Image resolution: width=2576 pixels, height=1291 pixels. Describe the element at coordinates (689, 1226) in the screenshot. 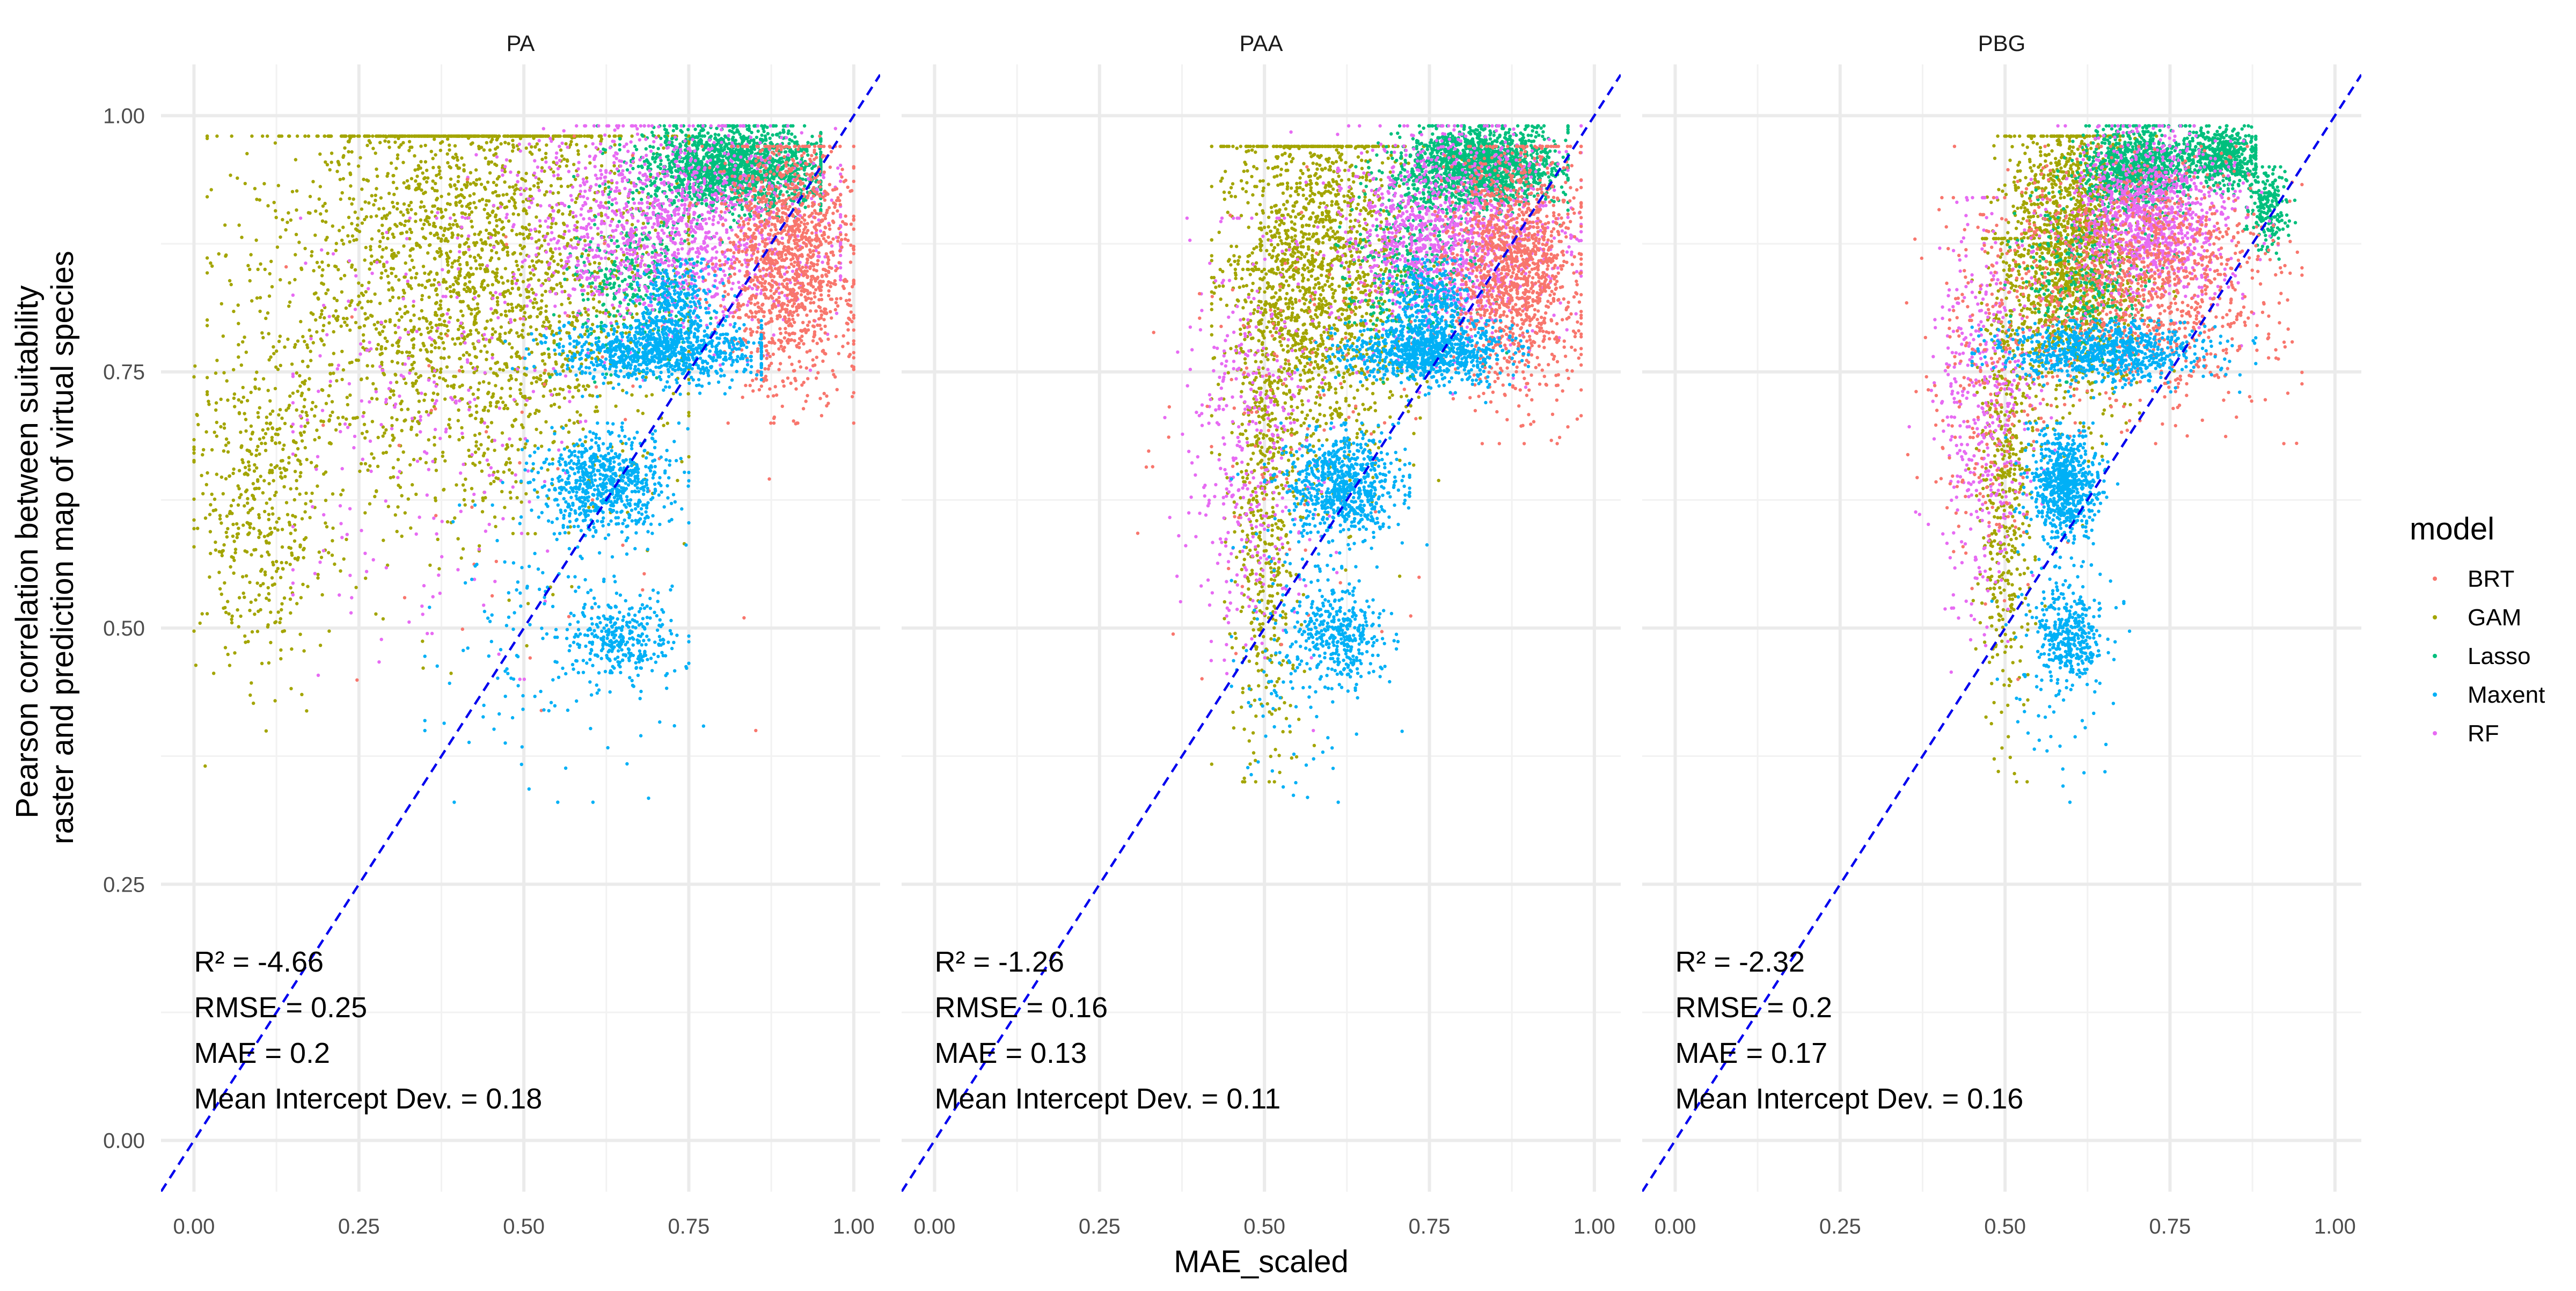

I see `x-tick-label: 0.75` at that location.